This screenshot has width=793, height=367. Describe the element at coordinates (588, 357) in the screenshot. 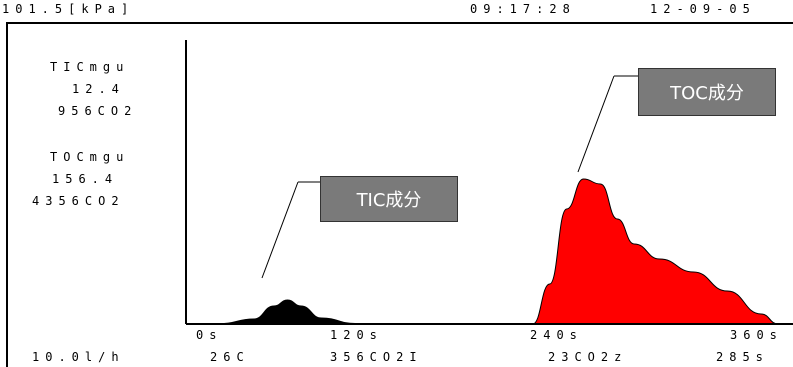

I see `footer-field-3: 23CO2z` at that location.